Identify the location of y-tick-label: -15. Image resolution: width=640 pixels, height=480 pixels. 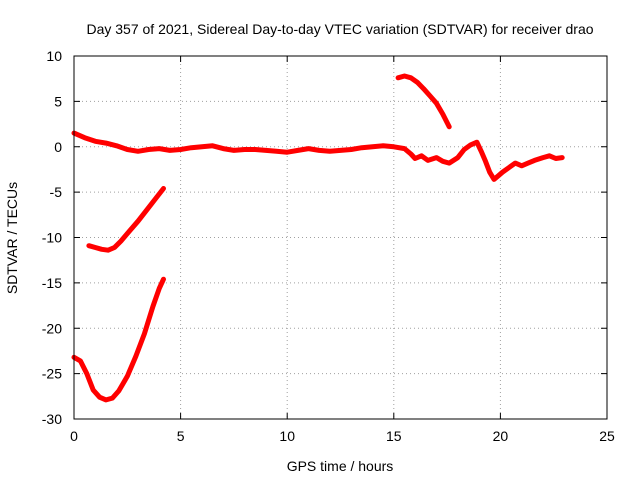
(52, 283).